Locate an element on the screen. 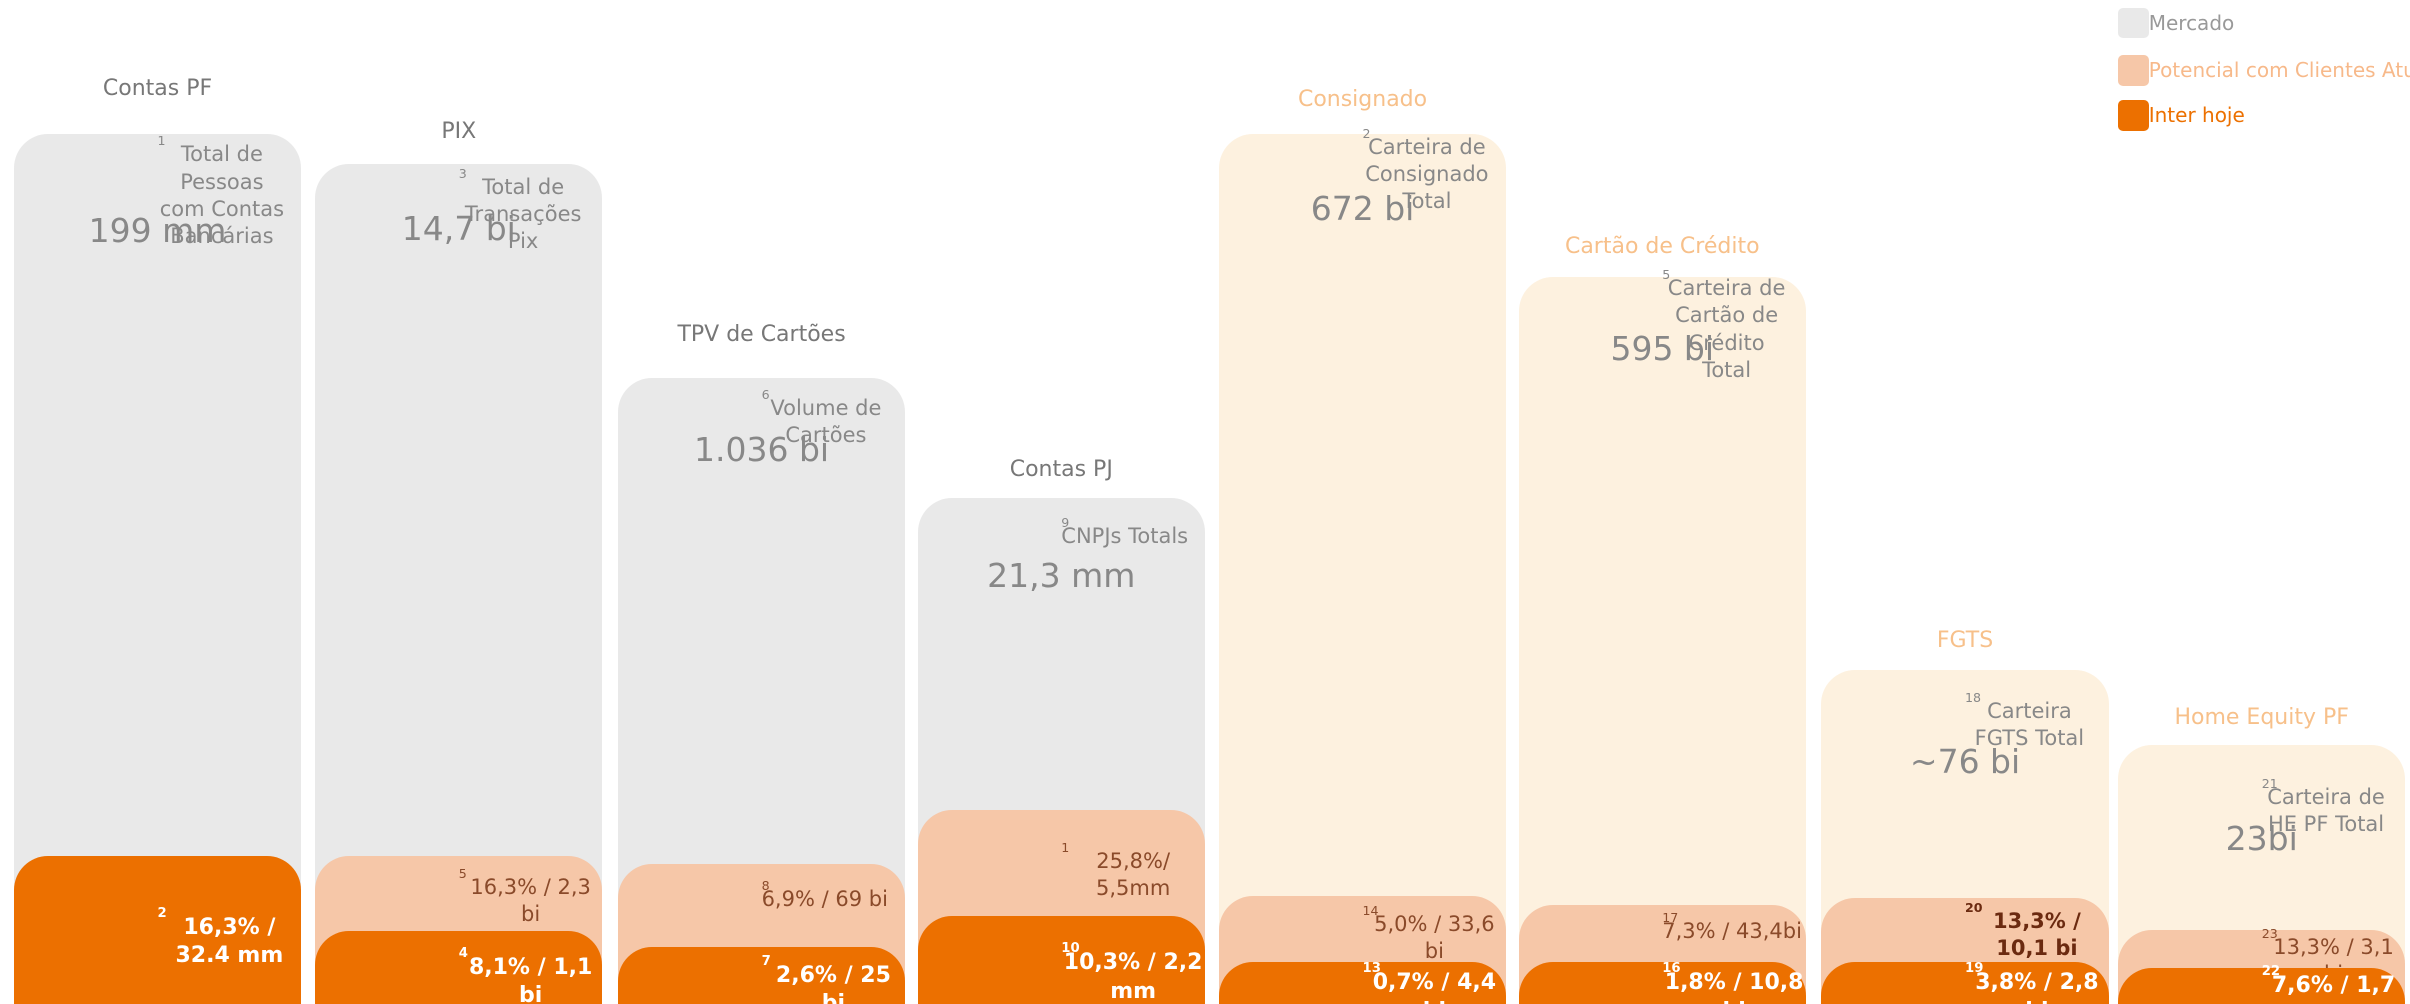 This screenshot has height=1004, width=2410. column-heading: Home Equity PF is located at coordinates (2261, 717).